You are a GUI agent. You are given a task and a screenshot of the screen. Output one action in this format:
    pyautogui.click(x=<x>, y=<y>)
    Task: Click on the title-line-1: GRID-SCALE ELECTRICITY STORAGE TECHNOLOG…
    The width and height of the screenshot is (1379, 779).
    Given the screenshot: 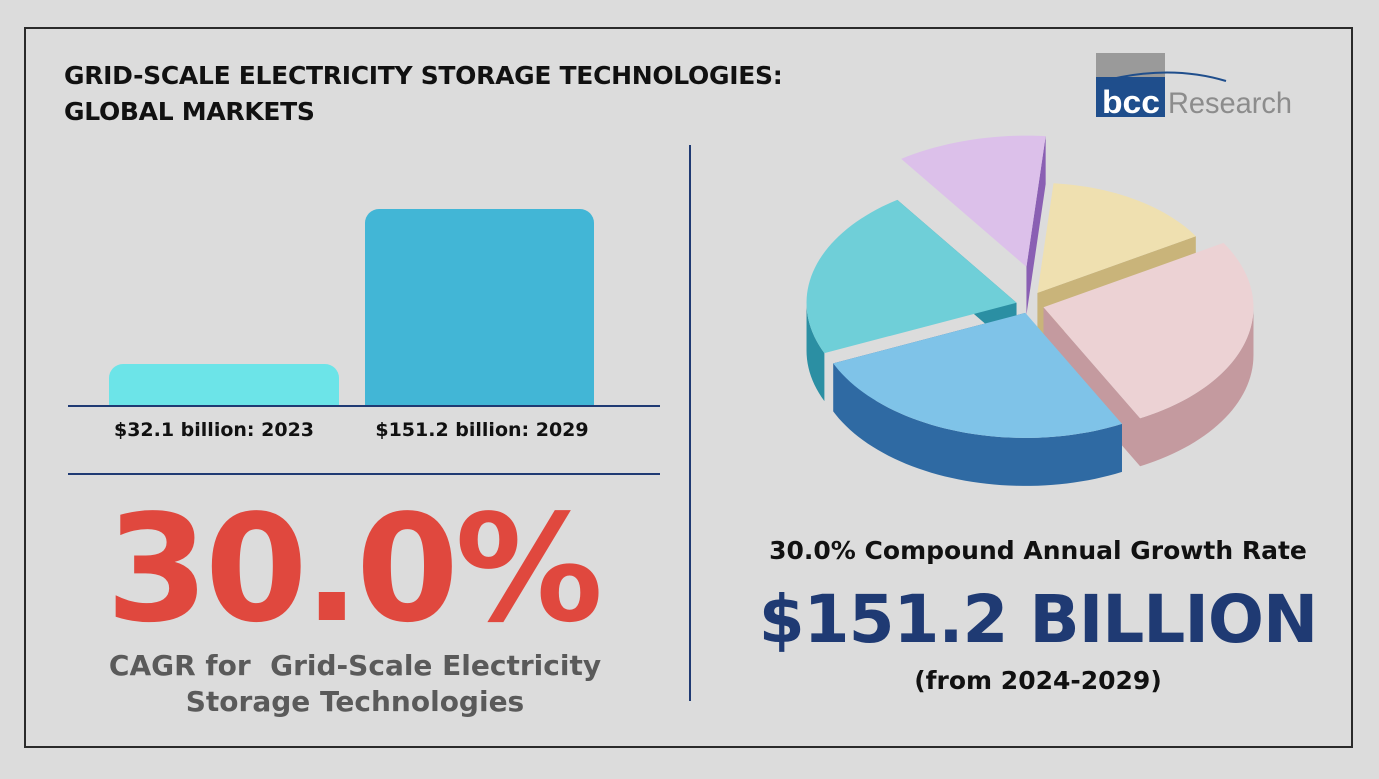 What is the action you would take?
    pyautogui.click(x=423, y=75)
    